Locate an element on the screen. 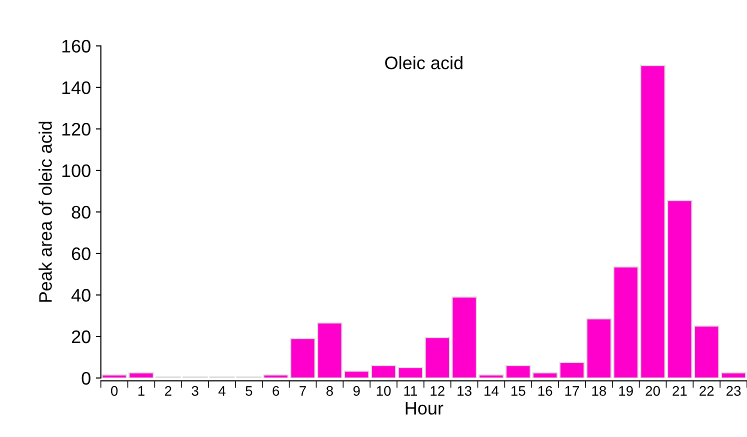 The height and width of the screenshot is (437, 747). x-tick-label: 17 is located at coordinates (572, 391).